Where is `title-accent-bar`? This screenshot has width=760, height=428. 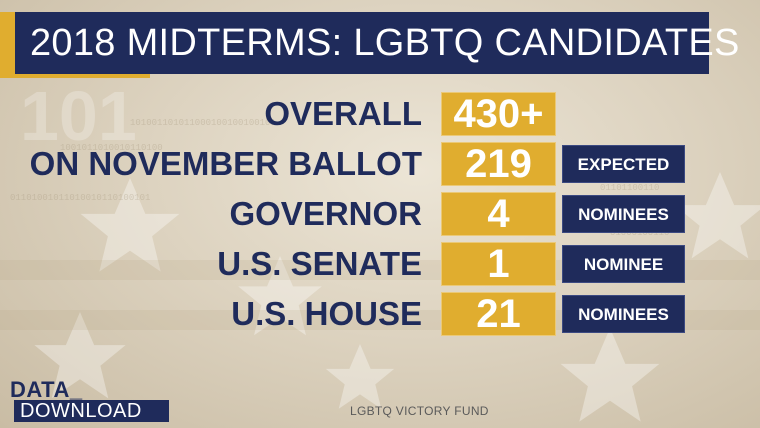 title-accent-bar is located at coordinates (7, 45).